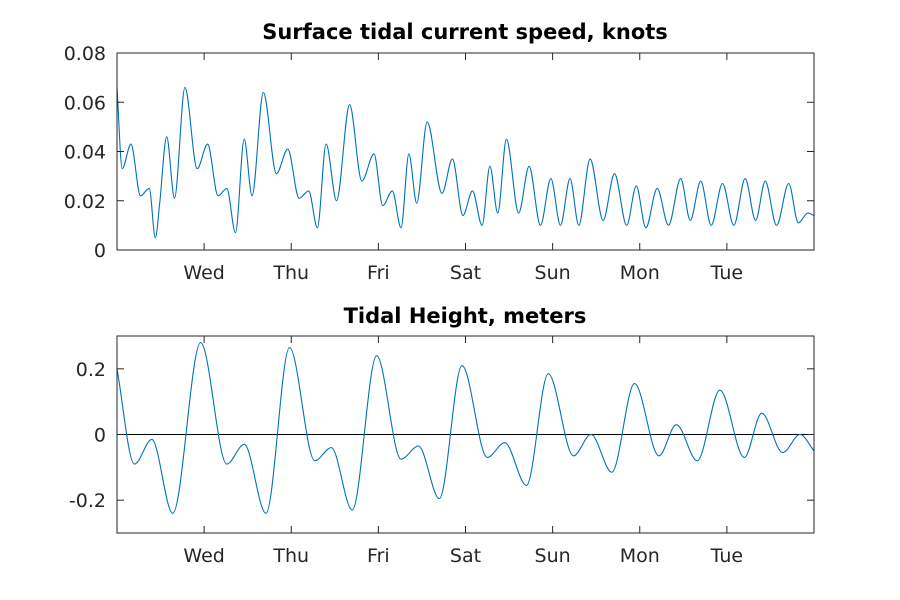 The height and width of the screenshot is (600, 900). What do you see at coordinates (91, 370) in the screenshot?
I see `y-tick-label: 0.2` at bounding box center [91, 370].